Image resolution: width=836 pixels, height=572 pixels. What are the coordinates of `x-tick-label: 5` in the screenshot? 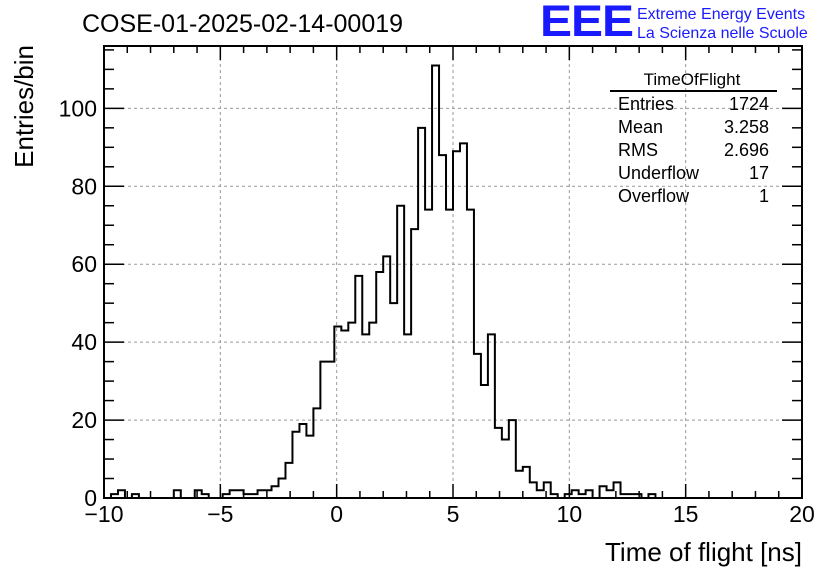 It's located at (453, 514).